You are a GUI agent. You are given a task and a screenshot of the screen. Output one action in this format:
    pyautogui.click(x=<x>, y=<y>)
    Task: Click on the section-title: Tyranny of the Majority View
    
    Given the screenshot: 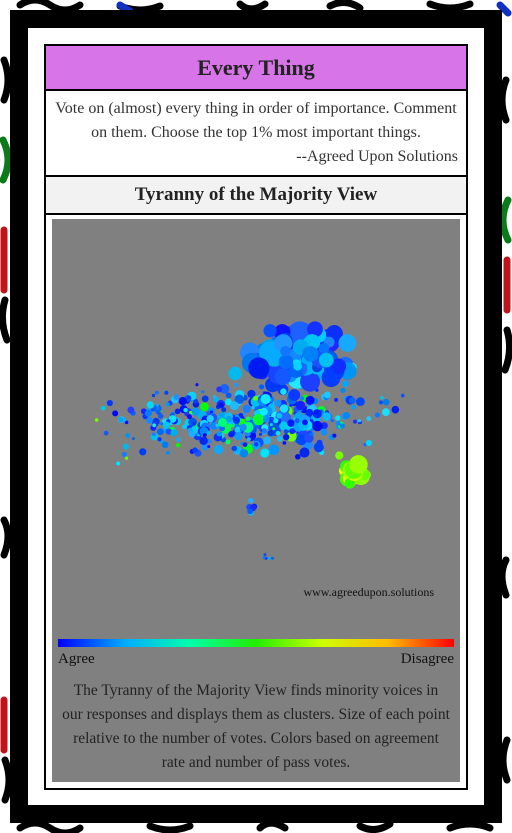 What is the action you would take?
    pyautogui.click(x=256, y=196)
    